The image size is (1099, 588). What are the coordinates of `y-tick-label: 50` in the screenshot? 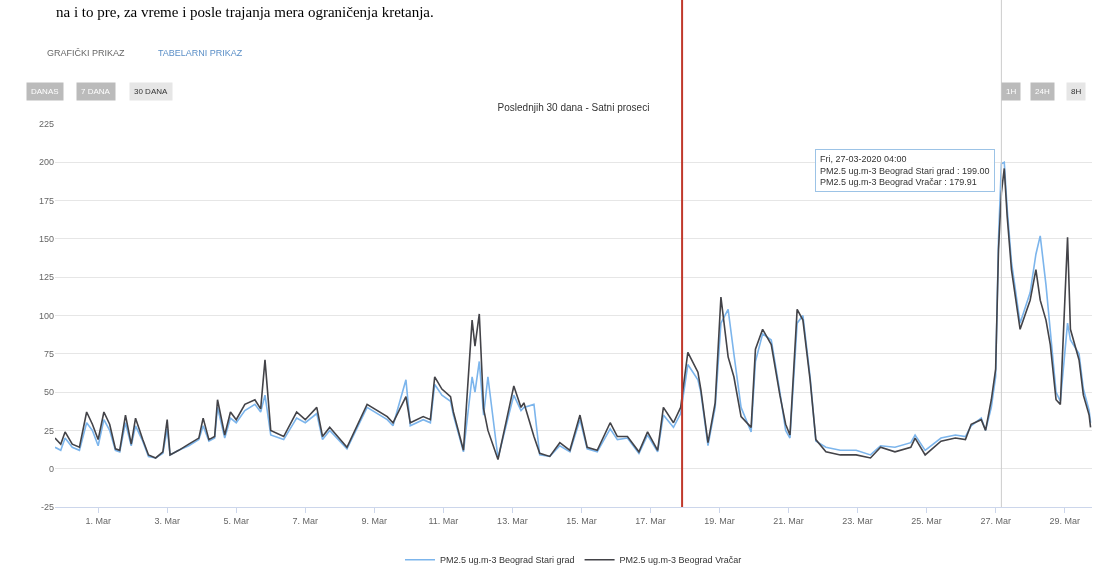 It's located at (48, 392).